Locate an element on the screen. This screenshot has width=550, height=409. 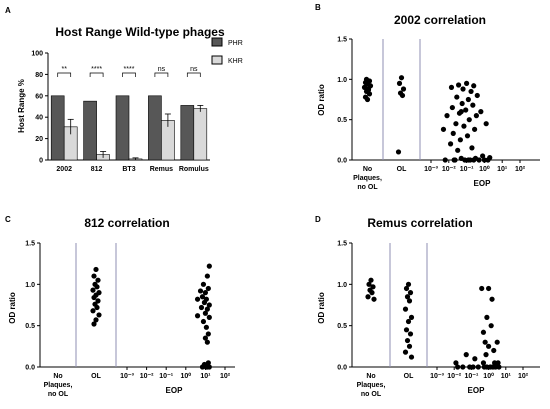
x-tick-label: Romulus is located at coordinates (194, 169).